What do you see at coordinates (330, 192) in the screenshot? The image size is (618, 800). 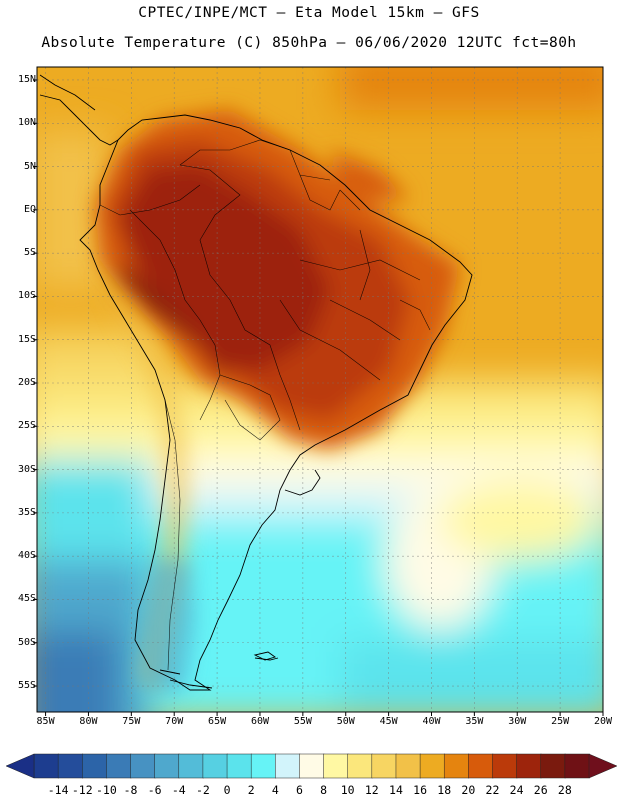 I see `border-guianas` at bounding box center [330, 192].